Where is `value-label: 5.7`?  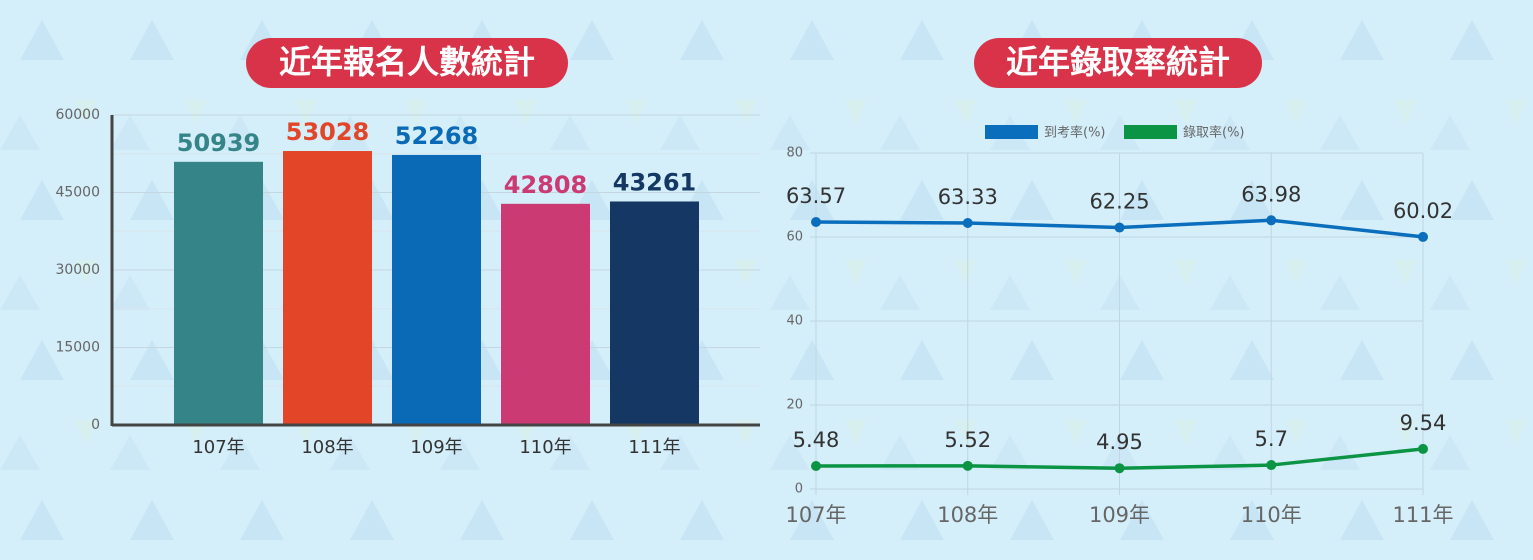 value-label: 5.7 is located at coordinates (1271, 439).